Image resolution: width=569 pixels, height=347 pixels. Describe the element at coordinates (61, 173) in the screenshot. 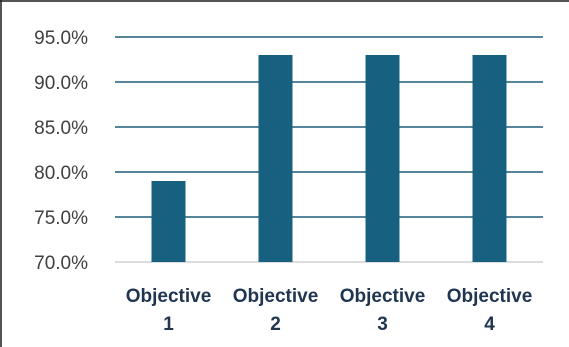

I see `y-tick-label: 80.0%` at that location.